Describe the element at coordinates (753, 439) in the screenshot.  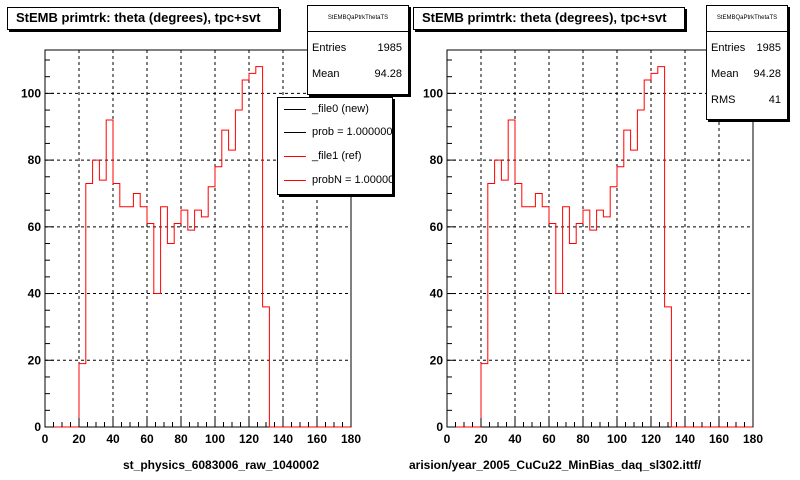
I see `right-x-tick-label-9: 180` at that location.